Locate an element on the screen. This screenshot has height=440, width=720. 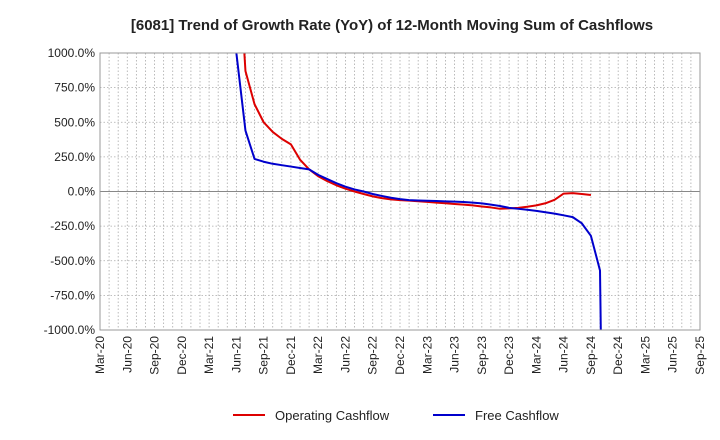
legend: Operating Cashflow Free Cashflow is located at coordinates (396, 415).